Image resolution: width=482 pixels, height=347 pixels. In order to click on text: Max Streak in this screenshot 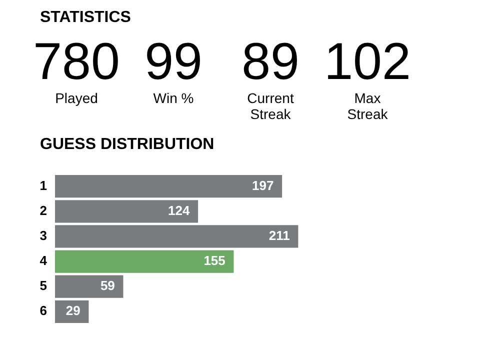, I will do `click(367, 106)`.